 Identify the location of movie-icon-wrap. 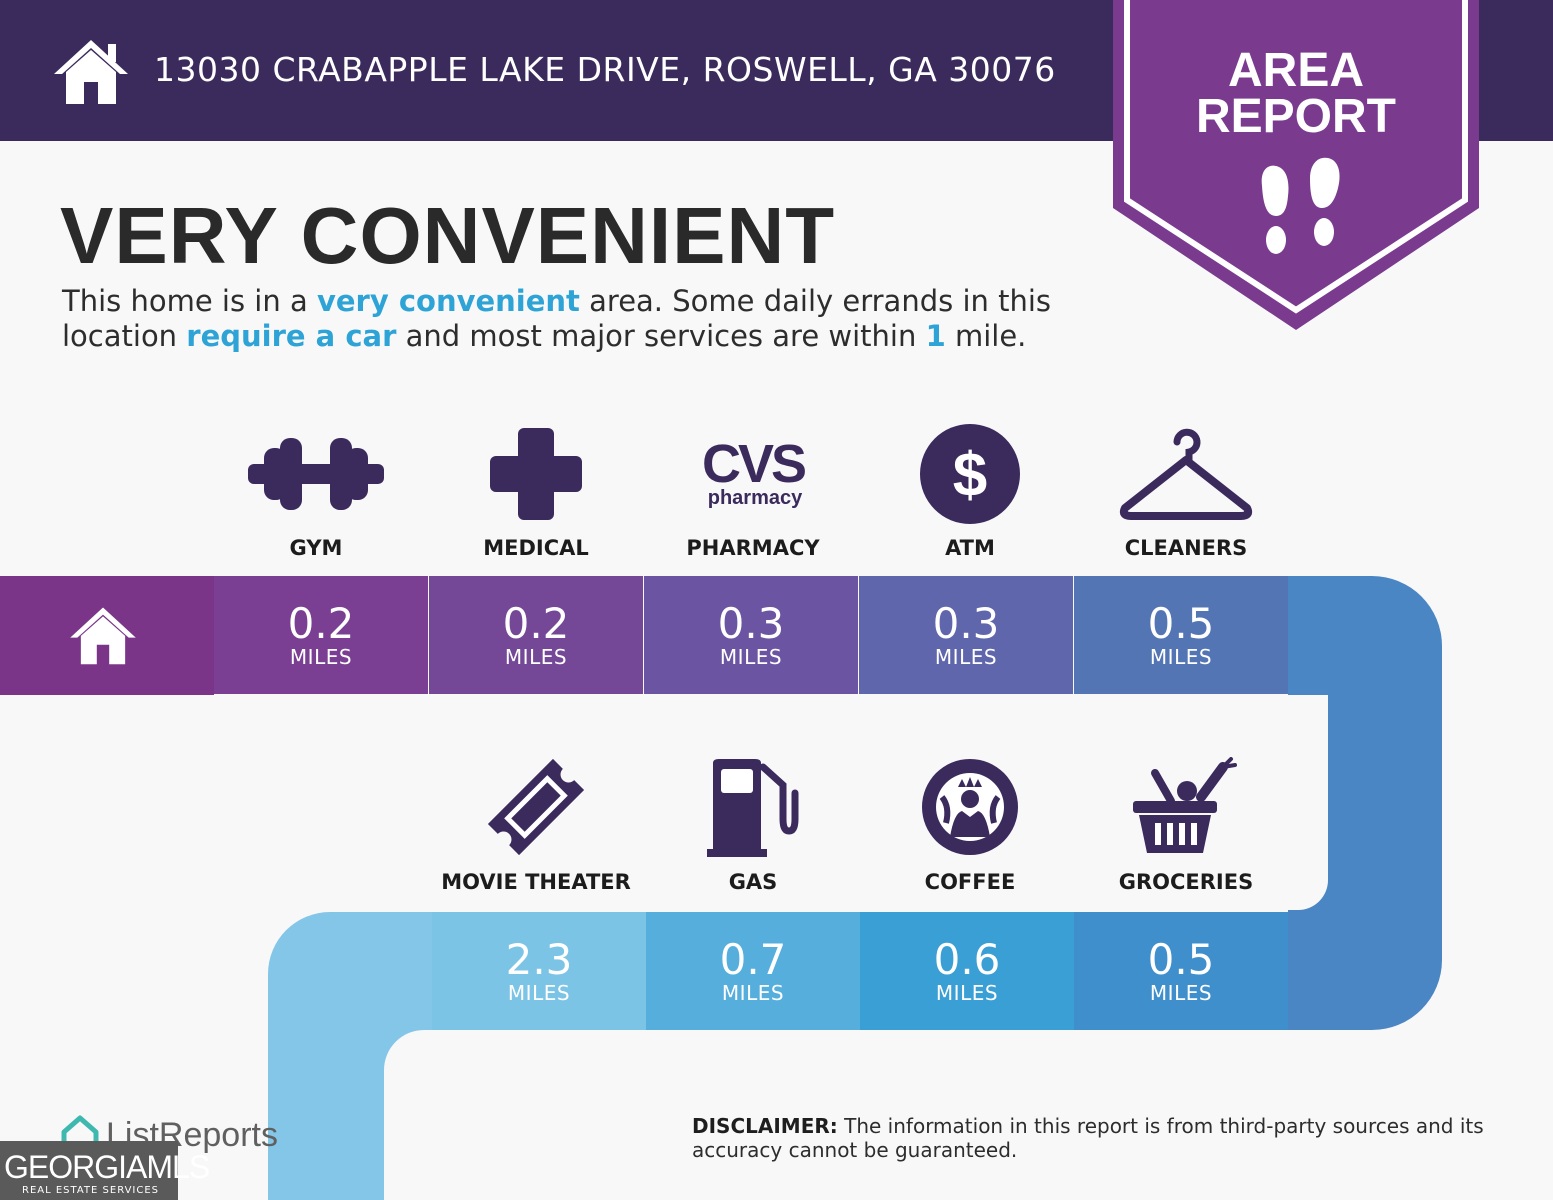
(536, 807).